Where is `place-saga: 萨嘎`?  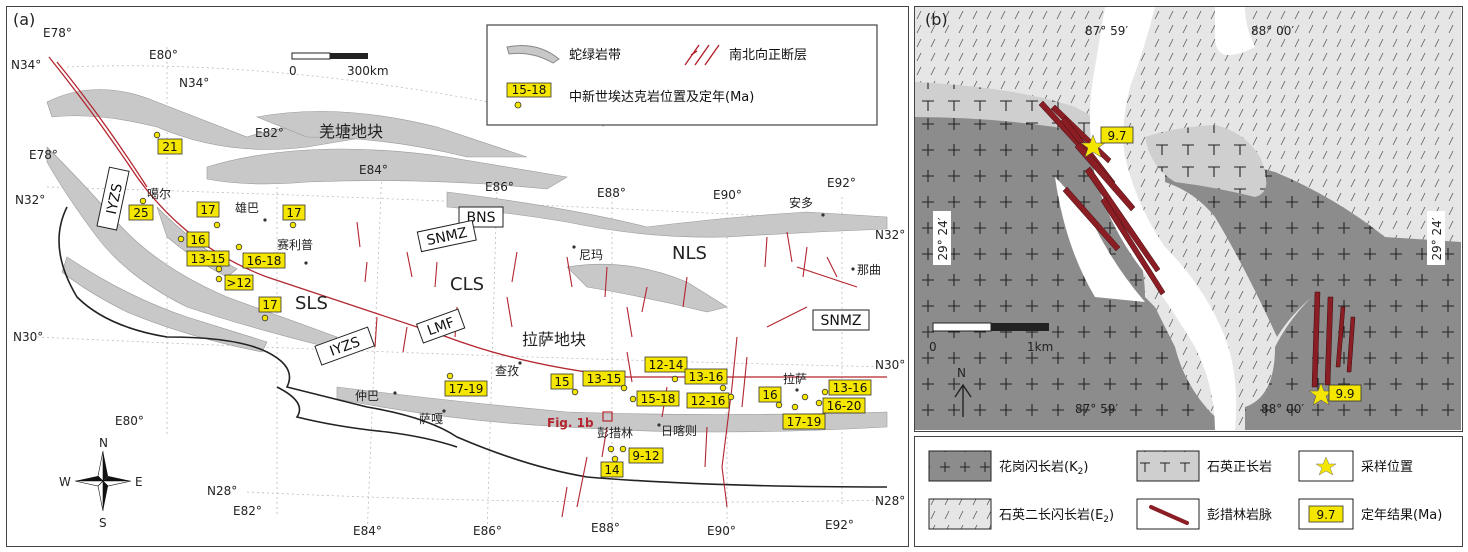 place-saga: 萨嘎 is located at coordinates (431, 419).